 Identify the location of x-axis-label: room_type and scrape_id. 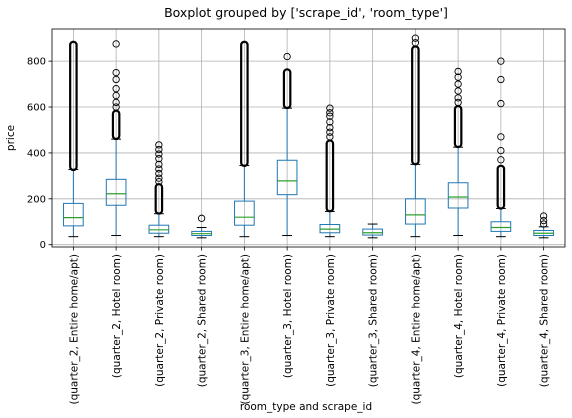
(306, 407).